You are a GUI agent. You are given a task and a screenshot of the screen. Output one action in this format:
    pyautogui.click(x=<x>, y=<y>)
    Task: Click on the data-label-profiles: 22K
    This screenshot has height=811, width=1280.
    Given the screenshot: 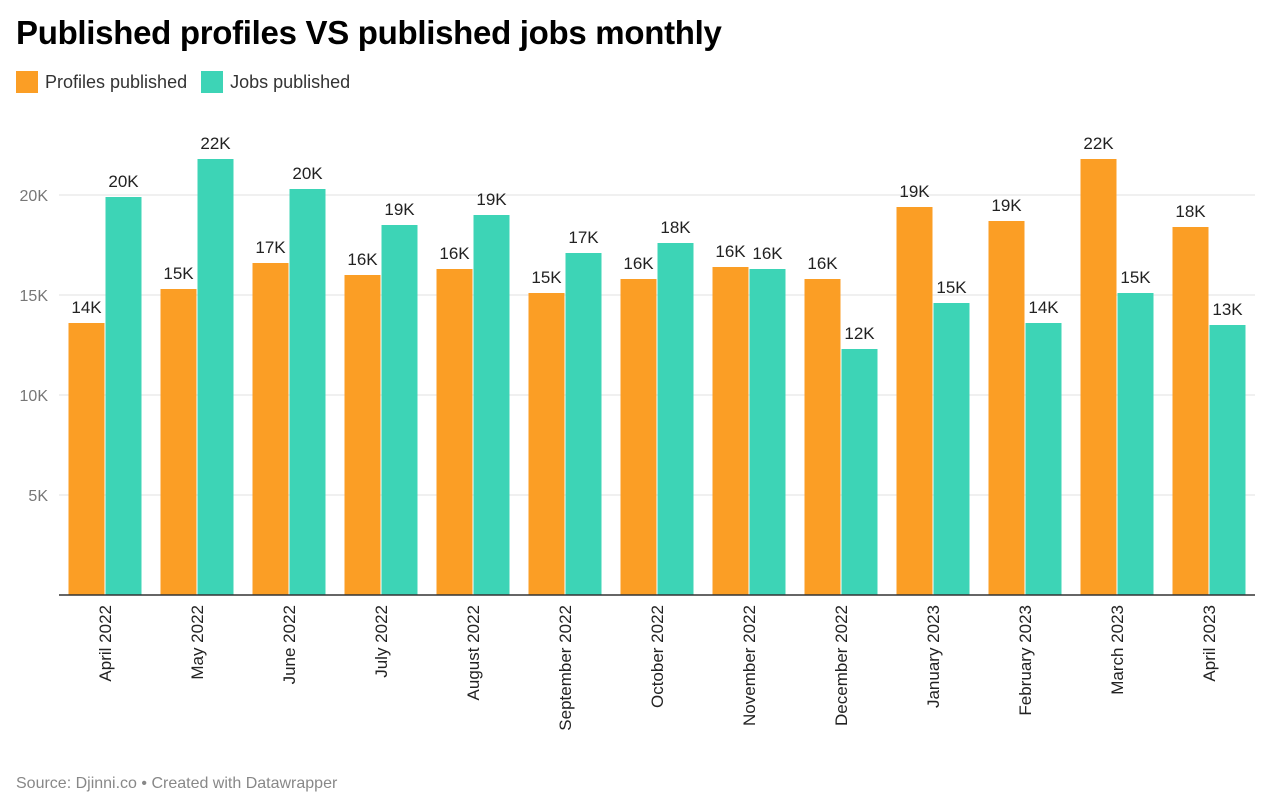 What is the action you would take?
    pyautogui.click(x=1098, y=143)
    